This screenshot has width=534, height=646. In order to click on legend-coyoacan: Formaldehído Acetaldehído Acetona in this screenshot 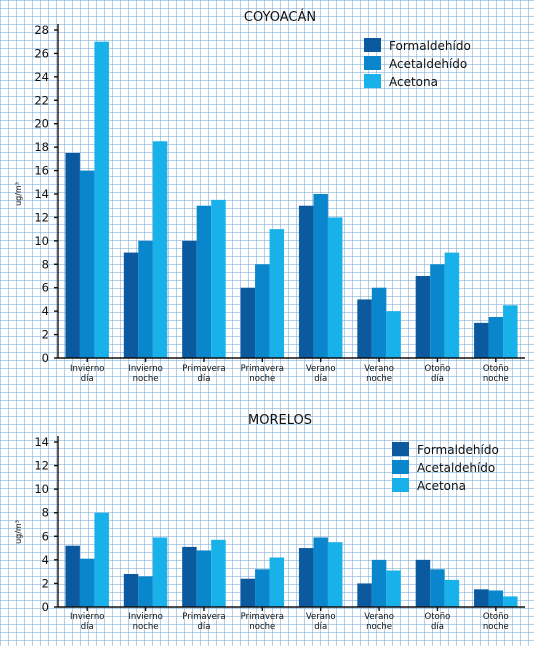, I will do `click(417, 63)`.